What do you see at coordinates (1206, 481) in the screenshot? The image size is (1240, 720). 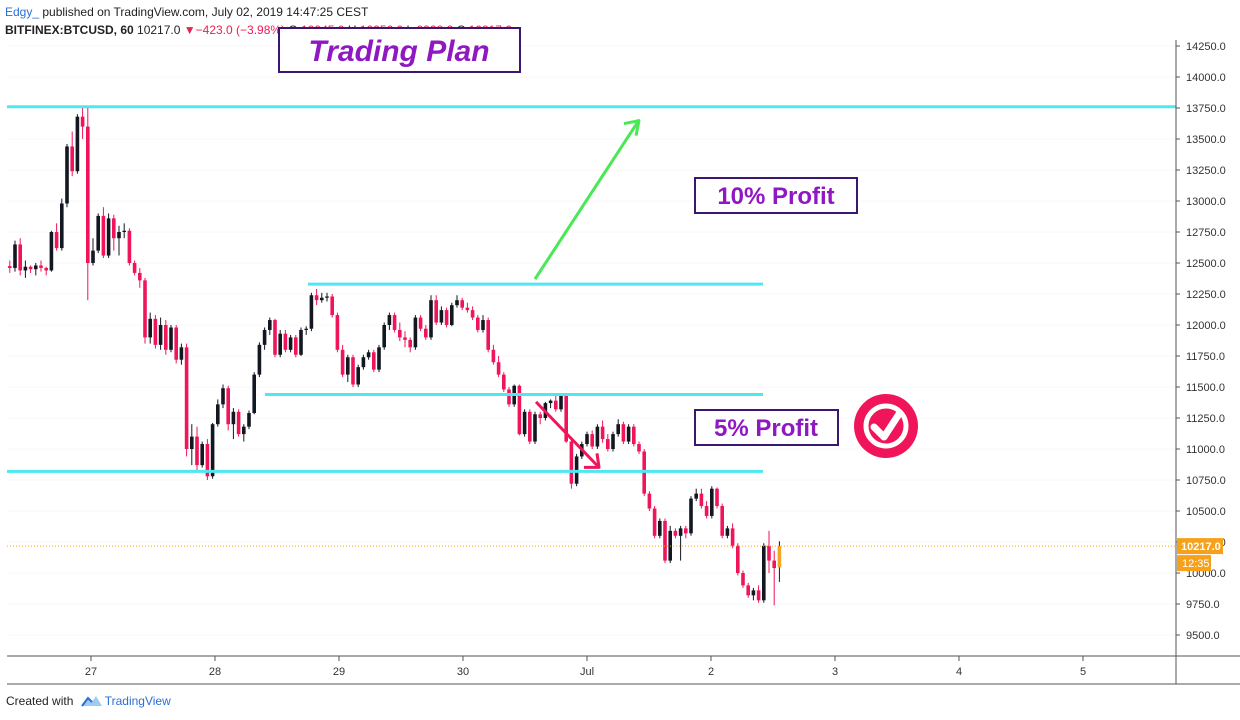 I see `price-tick-label: 10750.0` at bounding box center [1206, 481].